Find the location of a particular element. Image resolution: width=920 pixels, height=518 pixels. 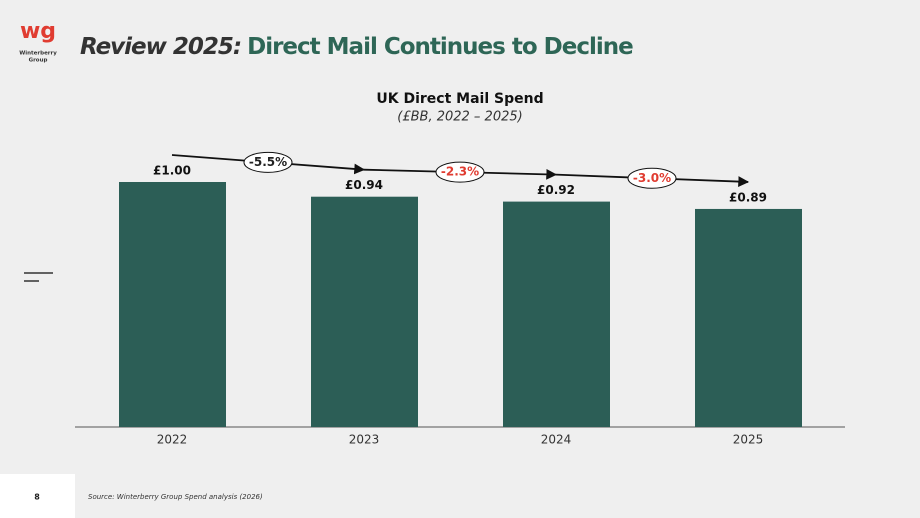

change-label: -3.0% is located at coordinates (652, 178).